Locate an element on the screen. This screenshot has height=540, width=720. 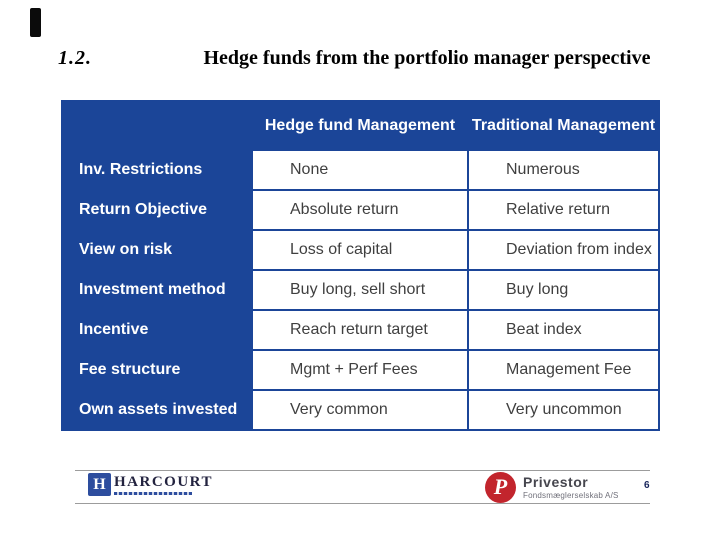
cell-hedge: Reach return target is located at coordinates (360, 330).